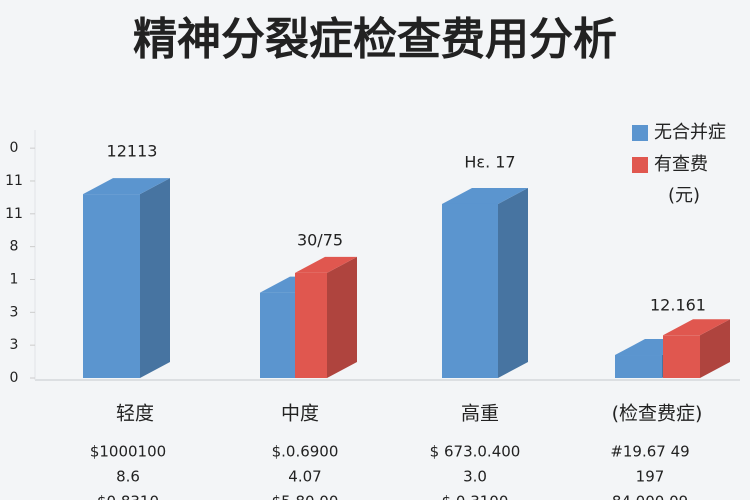 This screenshot has height=500, width=750. What do you see at coordinates (649, 452) in the screenshot?
I see `footer-value: #19.67 49` at bounding box center [649, 452].